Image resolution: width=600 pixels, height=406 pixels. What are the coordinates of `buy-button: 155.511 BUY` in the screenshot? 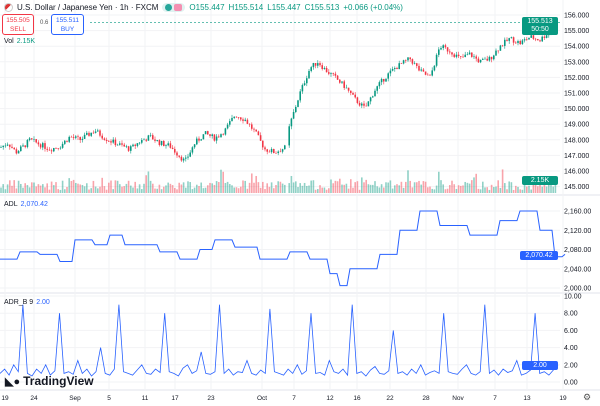 It's located at (67, 24).